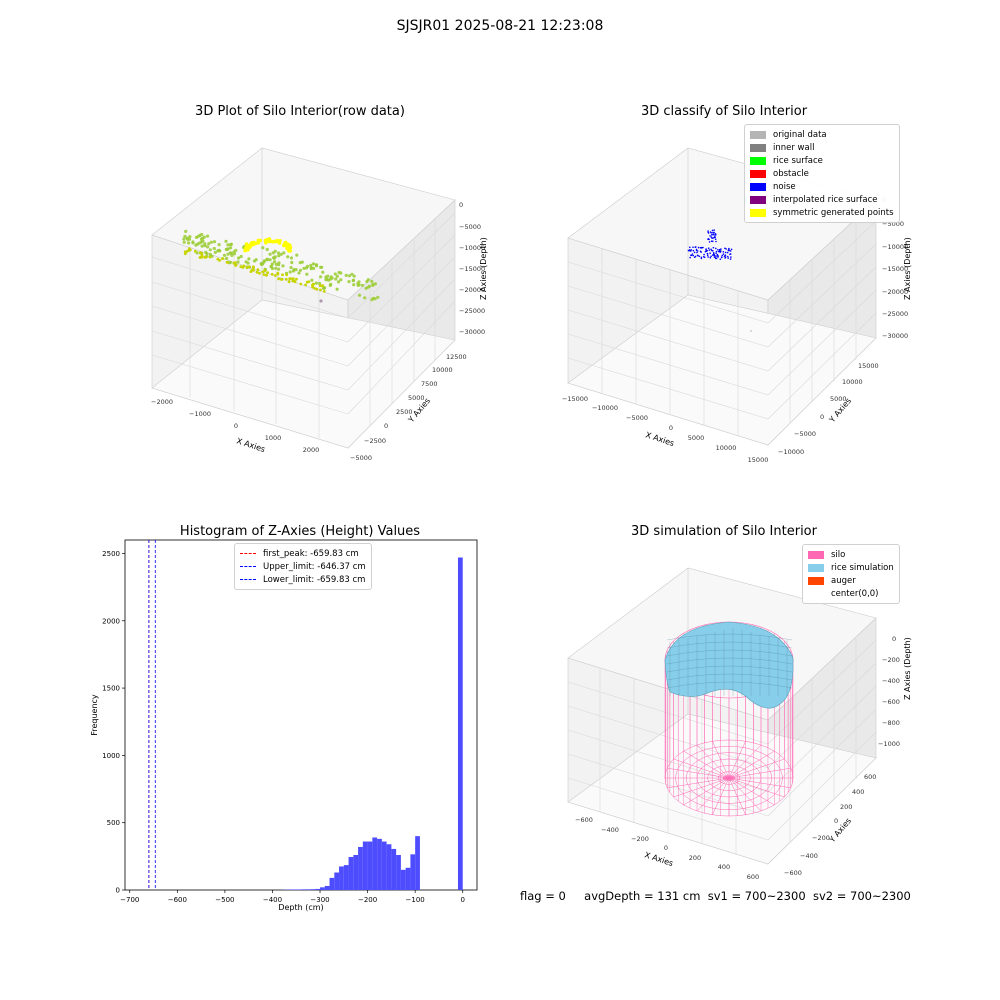 The height and width of the screenshot is (1000, 1000). What do you see at coordinates (695, 858) in the screenshot?
I see `x-tick: 200` at bounding box center [695, 858].